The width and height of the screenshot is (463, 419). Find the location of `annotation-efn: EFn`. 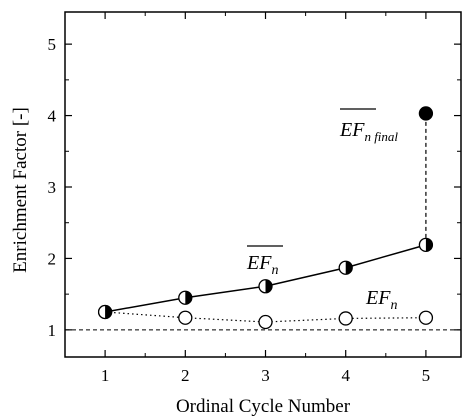

annotation-efn: EFn is located at coordinates (381, 300).